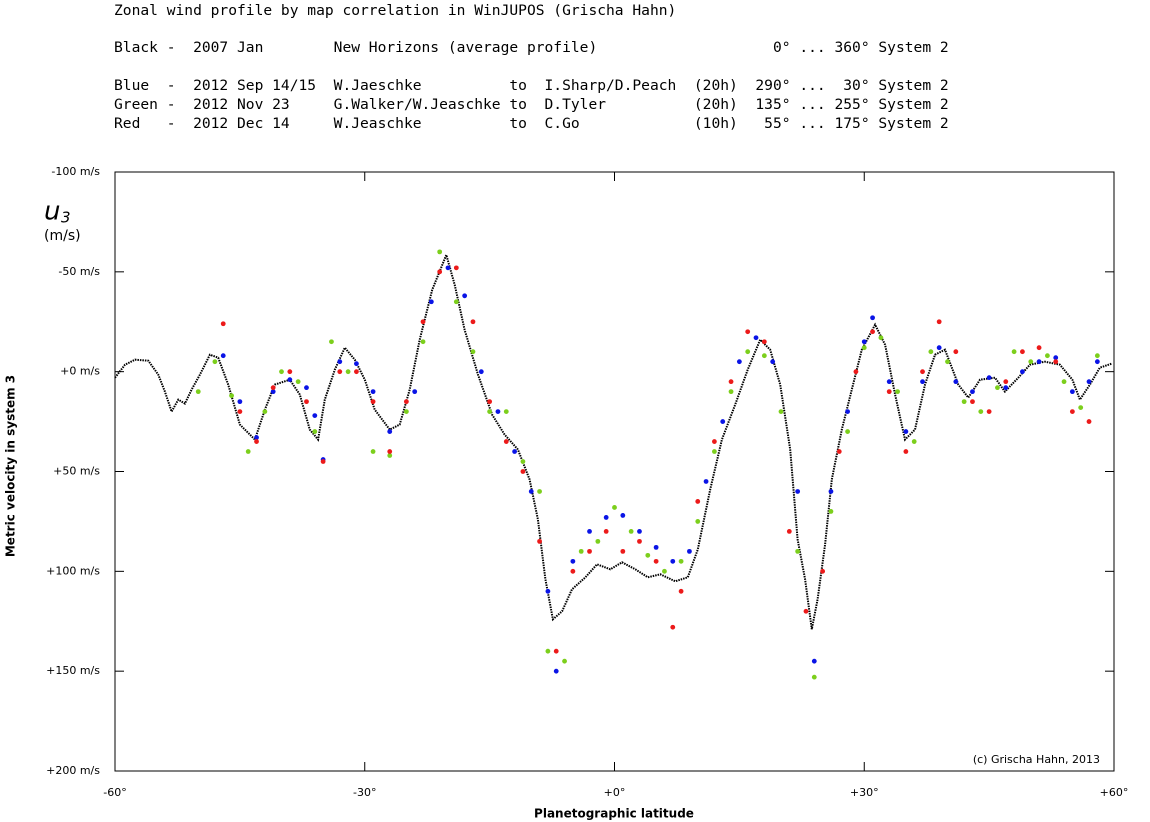 This screenshot has height=822, width=1150. I want to click on x-axis-label: Planetographic latitude, so click(614, 814).